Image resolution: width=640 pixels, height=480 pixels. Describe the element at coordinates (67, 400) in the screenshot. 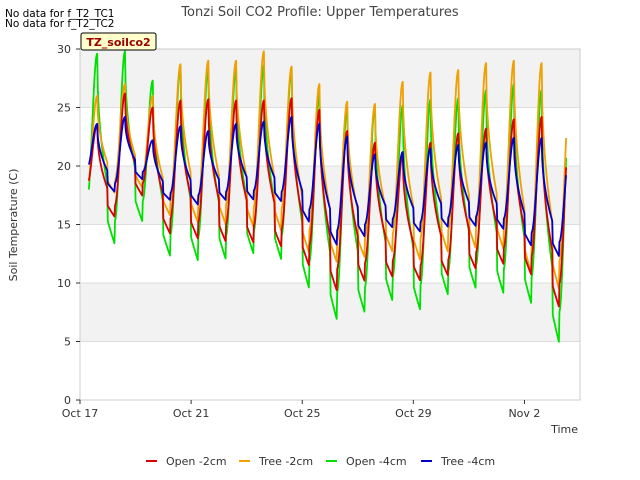

I see `y-tick-label: 0` at that location.